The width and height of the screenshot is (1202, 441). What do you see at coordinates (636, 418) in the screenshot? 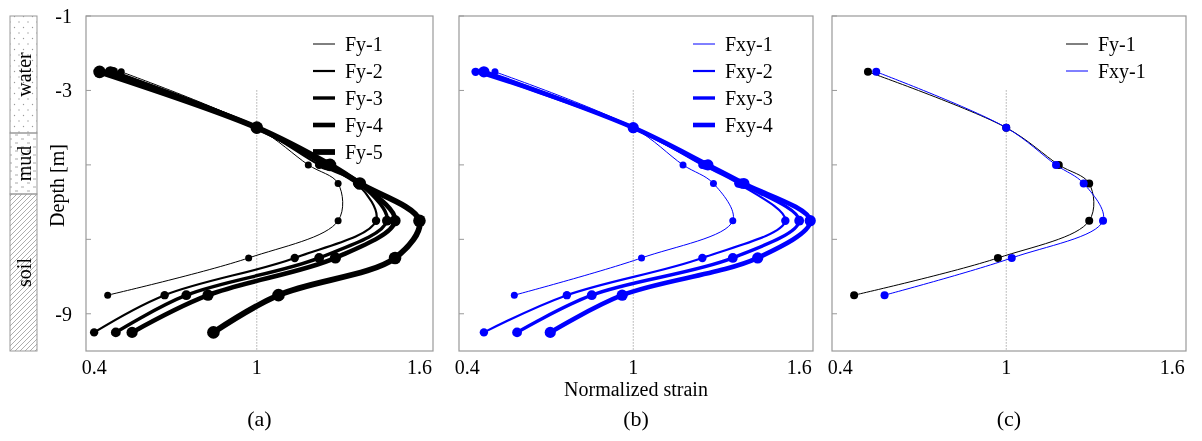
I see `text: (b)` at bounding box center [636, 418].